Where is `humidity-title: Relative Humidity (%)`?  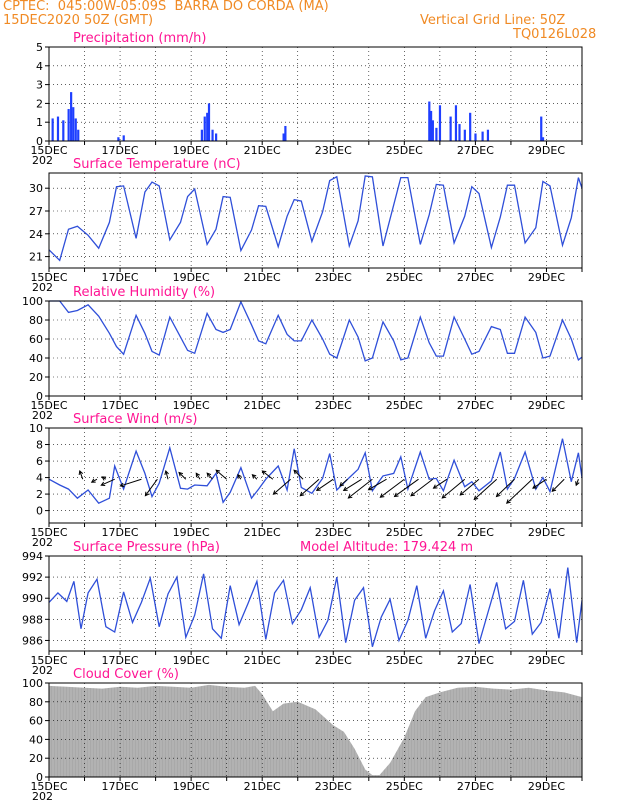
humidity-title: Relative Humidity (%) is located at coordinates (144, 292).